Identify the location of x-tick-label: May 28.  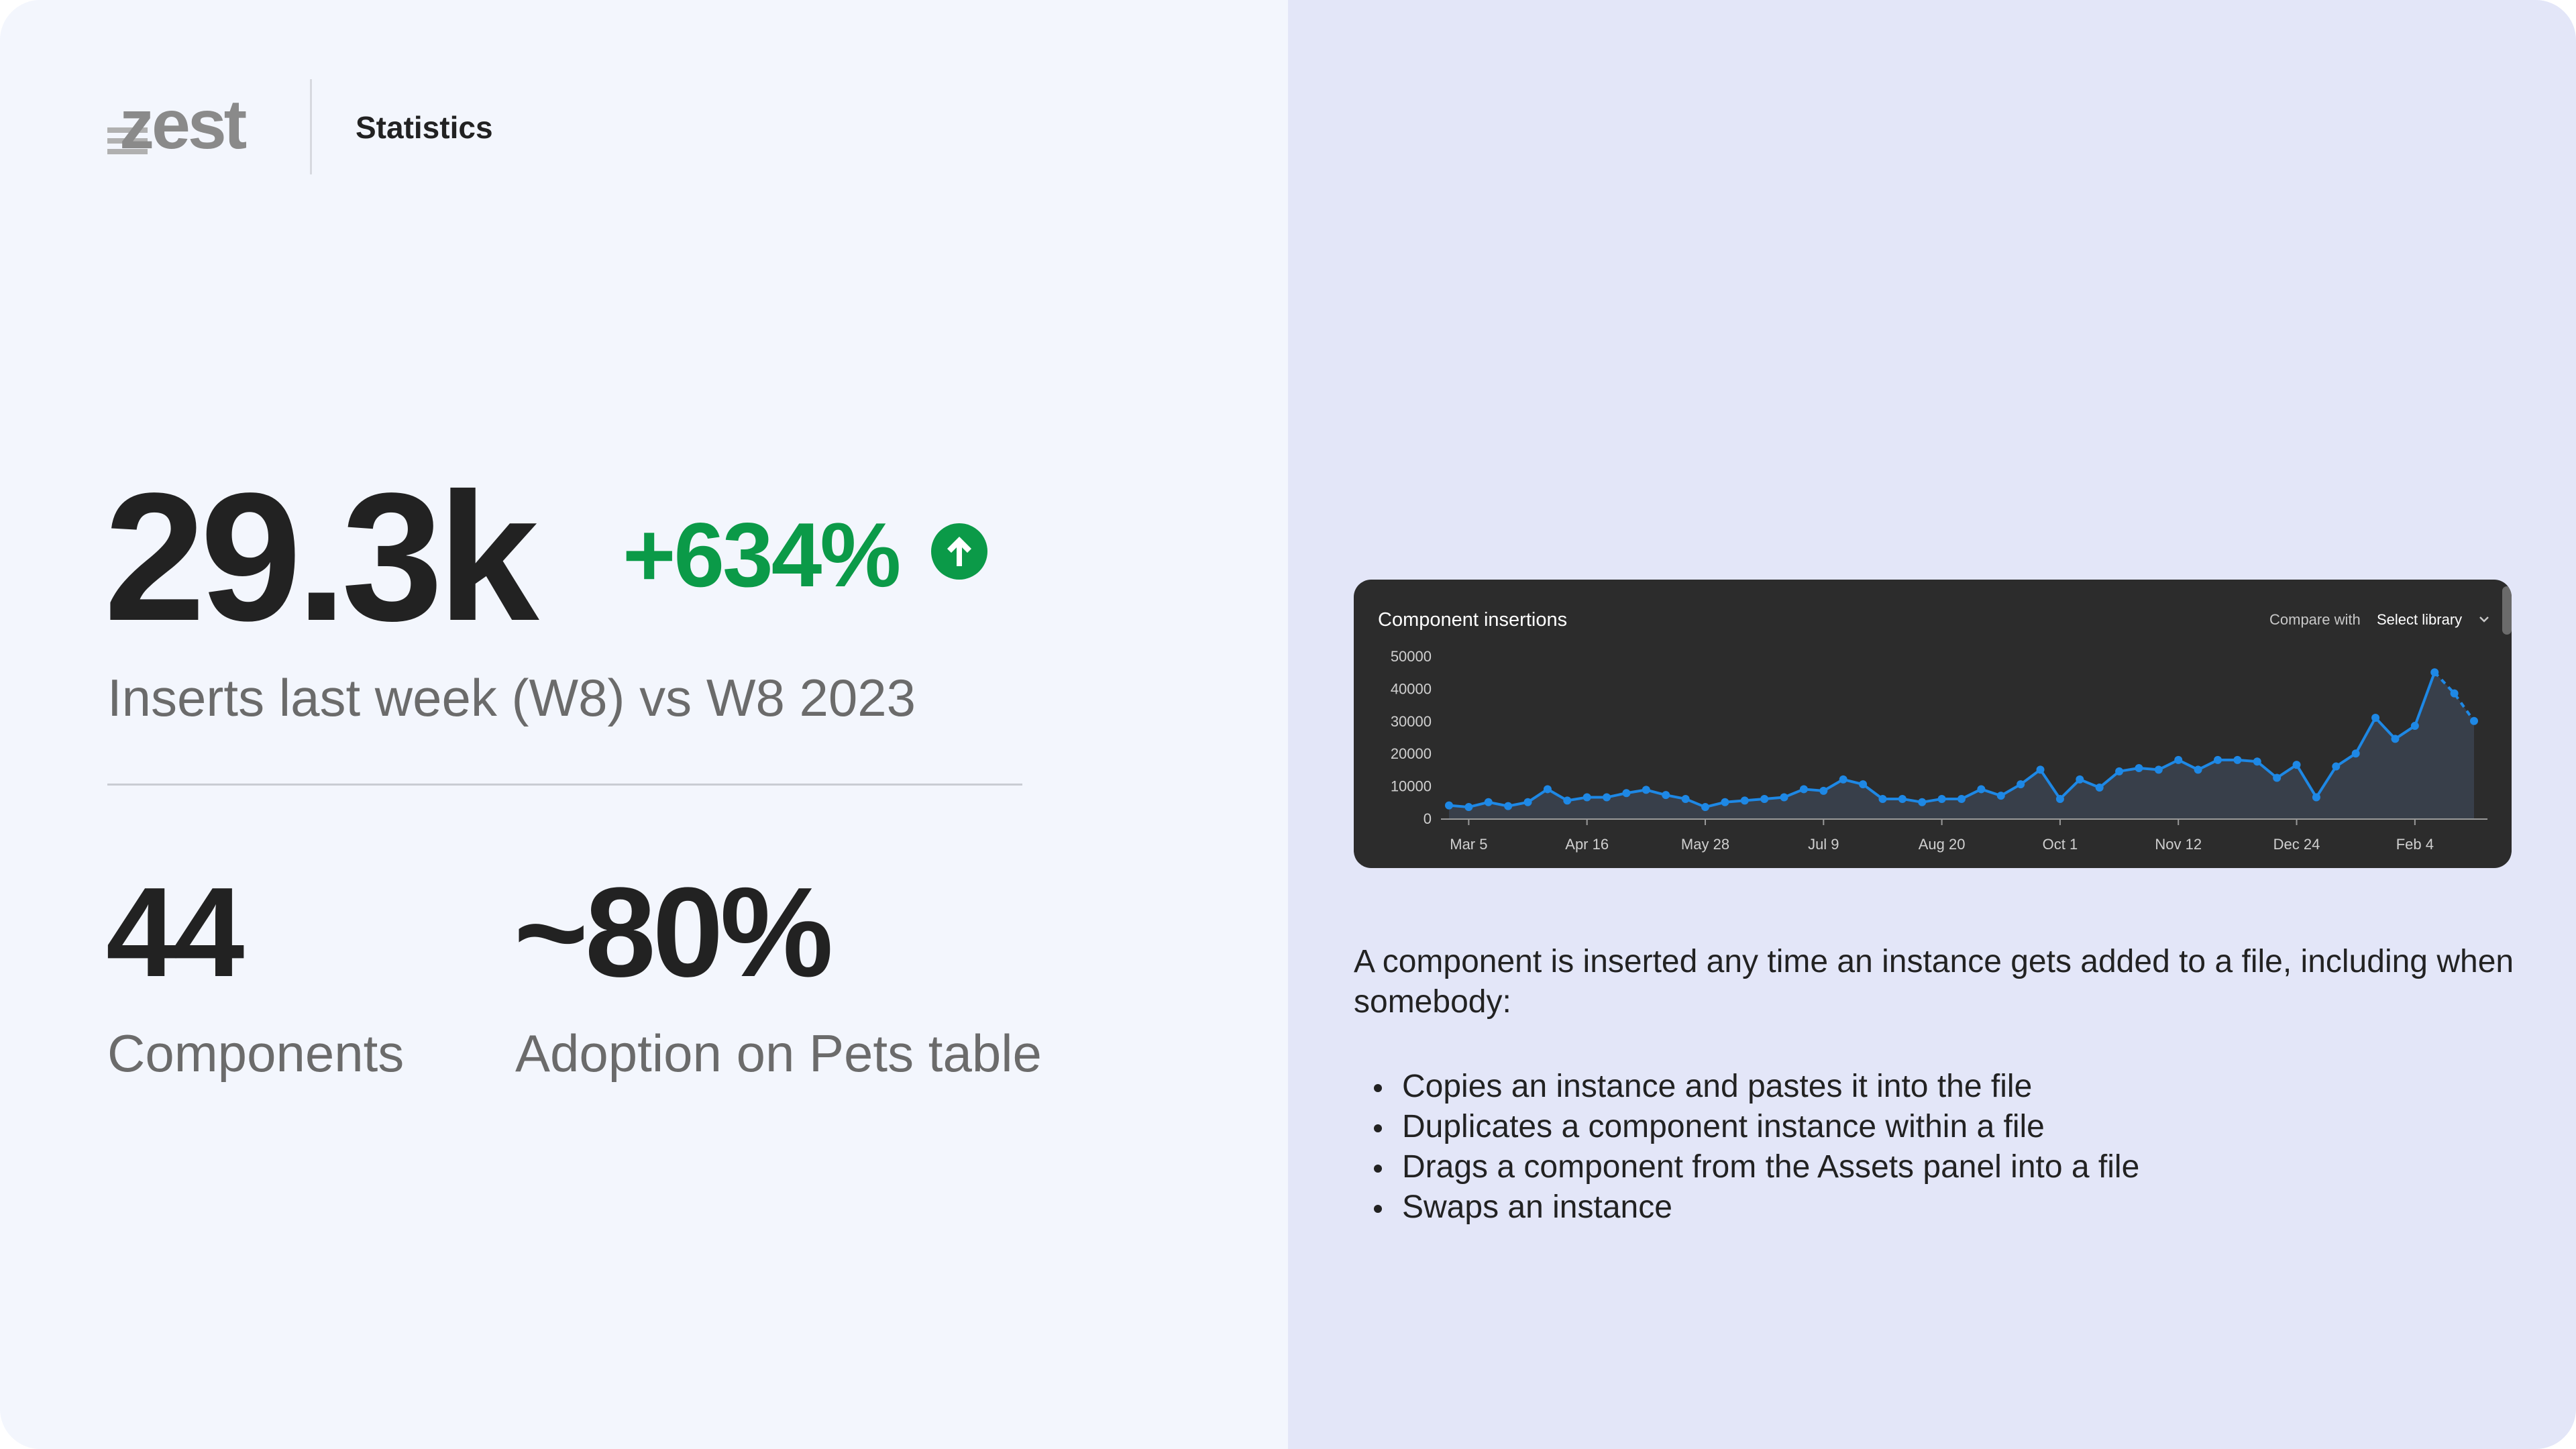
(1705, 844).